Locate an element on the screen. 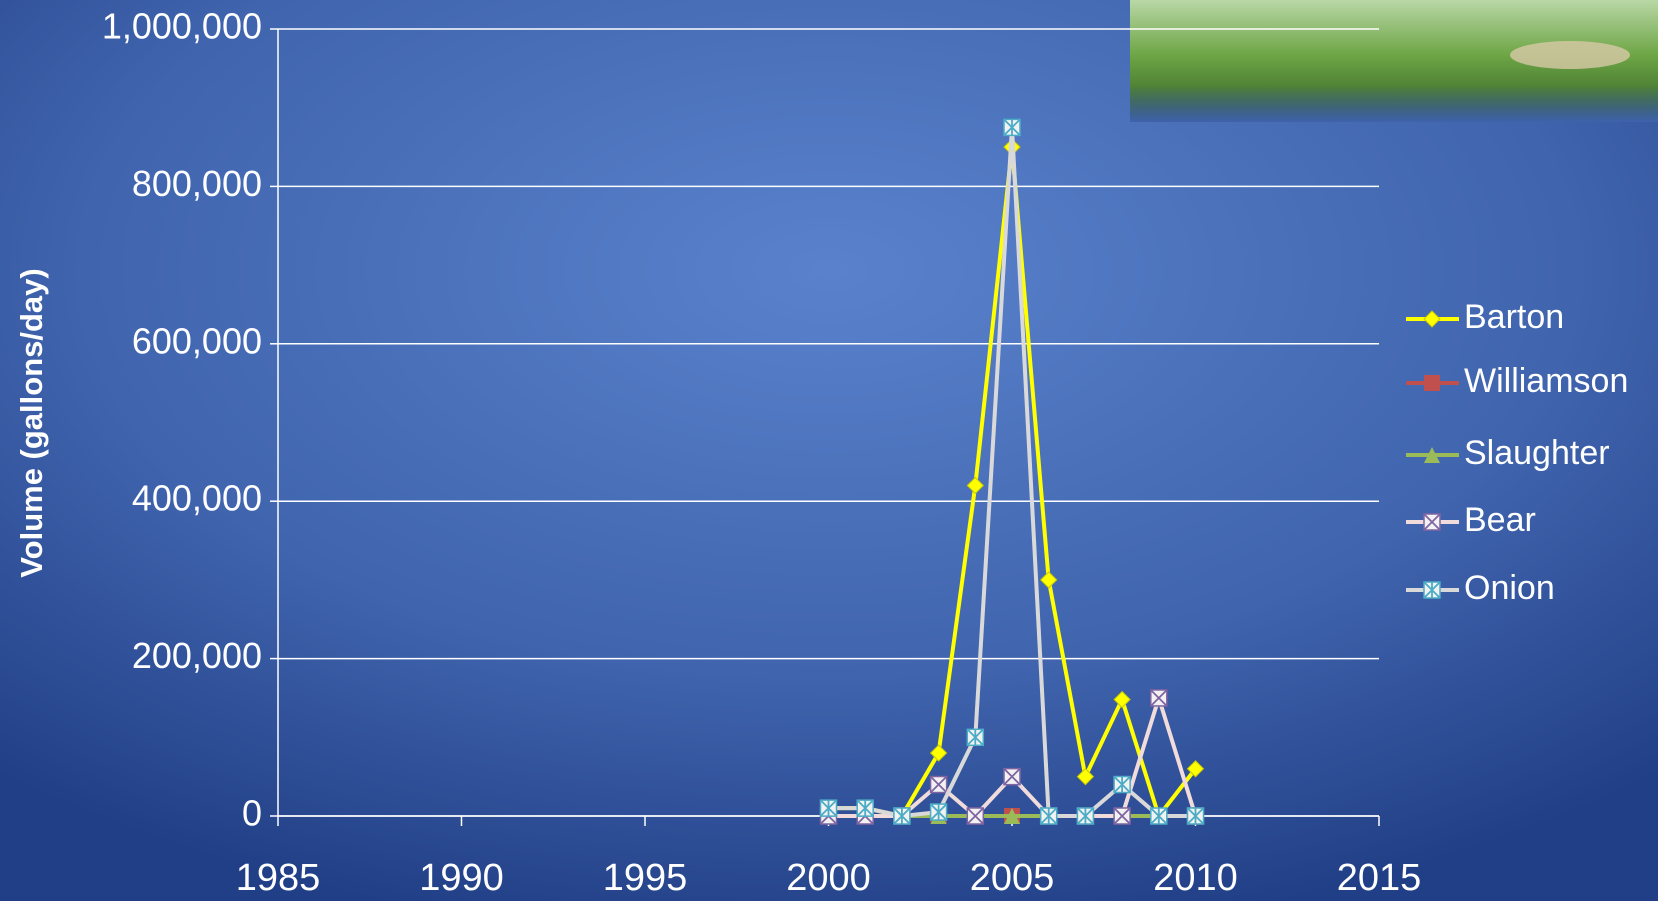 The width and height of the screenshot is (1658, 901). legend-item: Barton is located at coordinates (1485, 317).